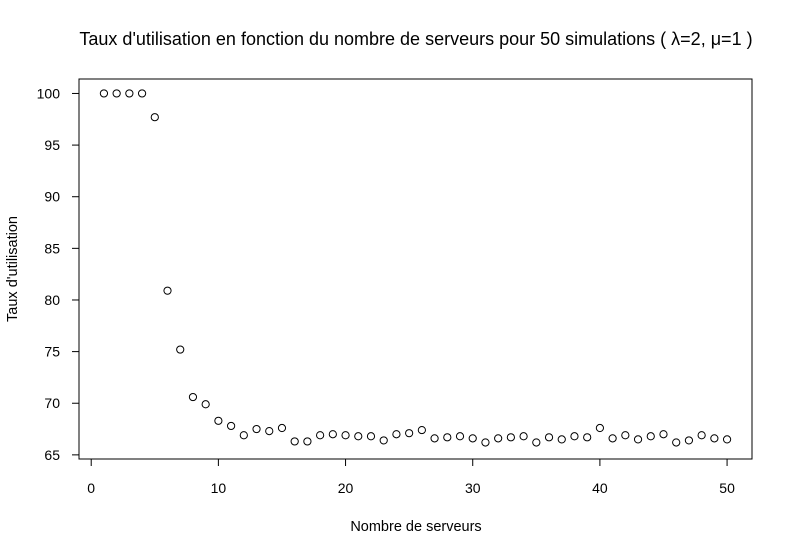  Describe the element at coordinates (13, 269) in the screenshot. I see `y-axis-label: Taux d'utilisation` at that location.